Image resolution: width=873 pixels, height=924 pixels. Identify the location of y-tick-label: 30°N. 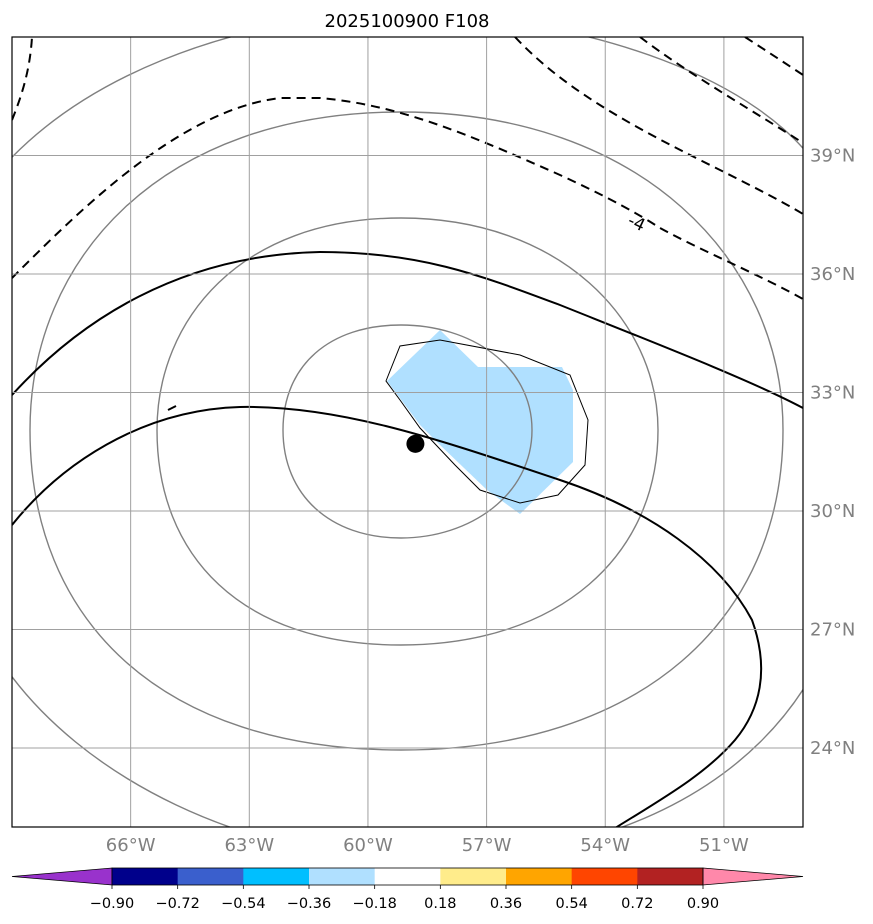
(832, 511).